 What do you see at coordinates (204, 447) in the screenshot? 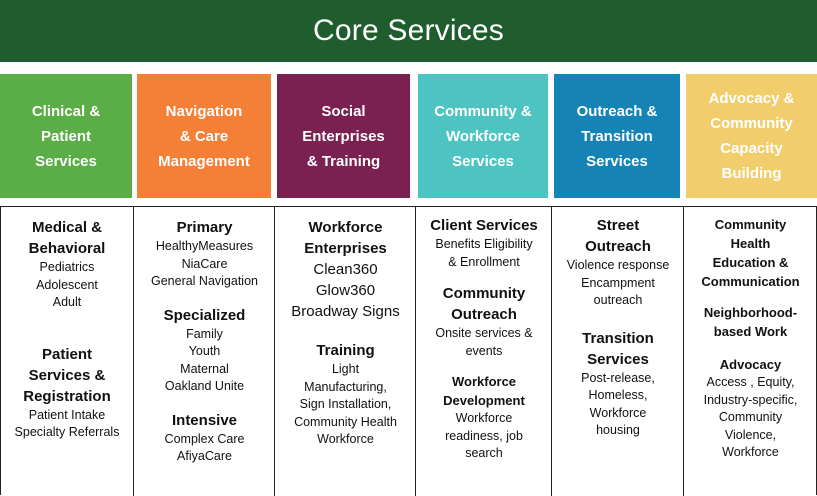
I see `intensive-list: Complex Care AfiyaCare` at bounding box center [204, 447].